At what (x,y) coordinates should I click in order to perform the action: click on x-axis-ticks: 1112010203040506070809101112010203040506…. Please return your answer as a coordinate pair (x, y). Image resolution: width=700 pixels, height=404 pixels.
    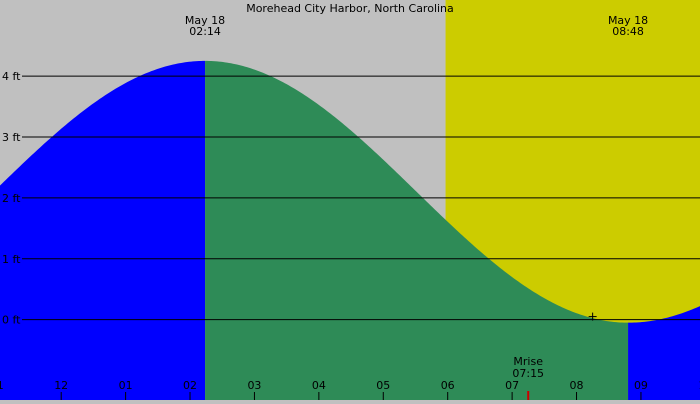
    Looking at the image, I should click on (350, 389).